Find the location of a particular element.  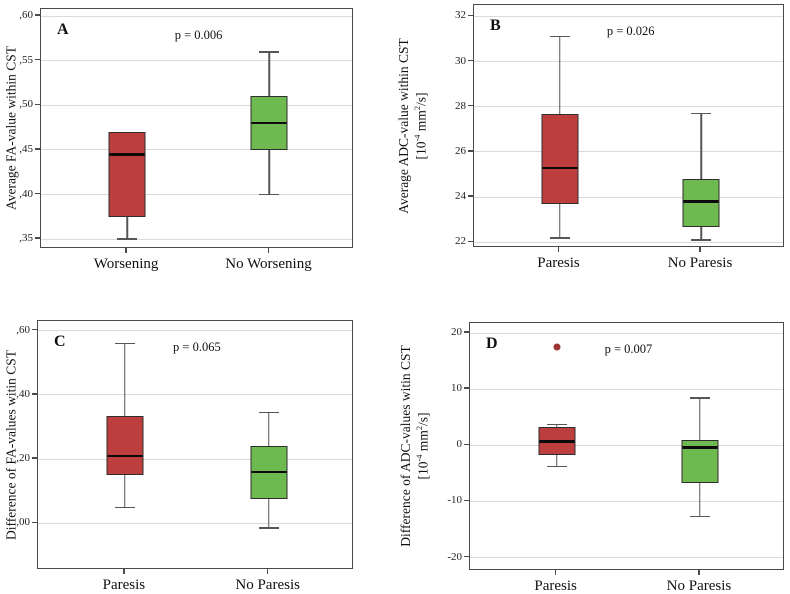

x-category-label: Worsening is located at coordinates (126, 264).